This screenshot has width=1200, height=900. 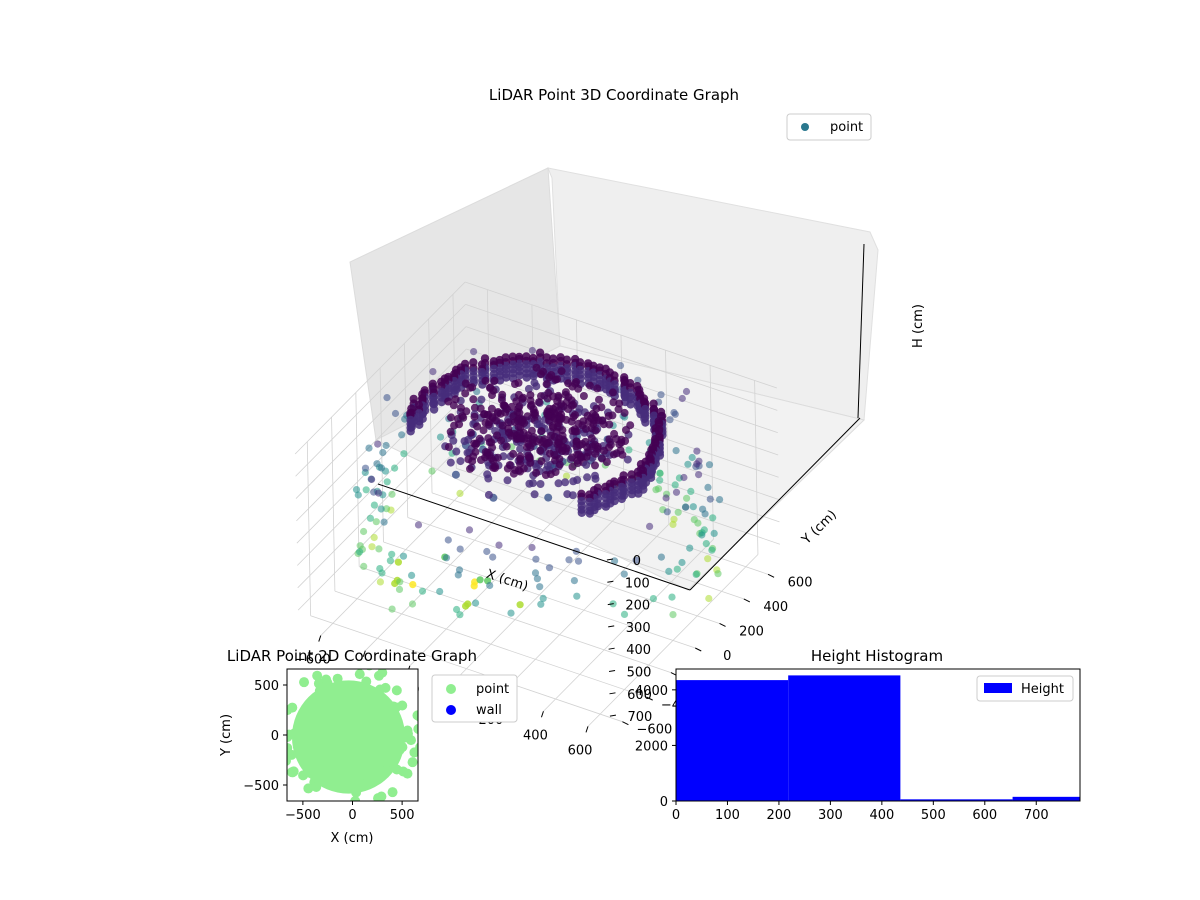 I want to click on grid-line-back-x, so click(x=756, y=467).